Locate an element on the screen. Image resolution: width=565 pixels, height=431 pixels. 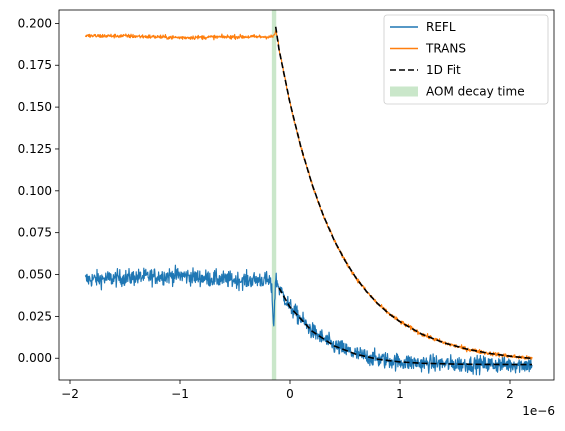
x-tick-label: 0 is located at coordinates (290, 394).